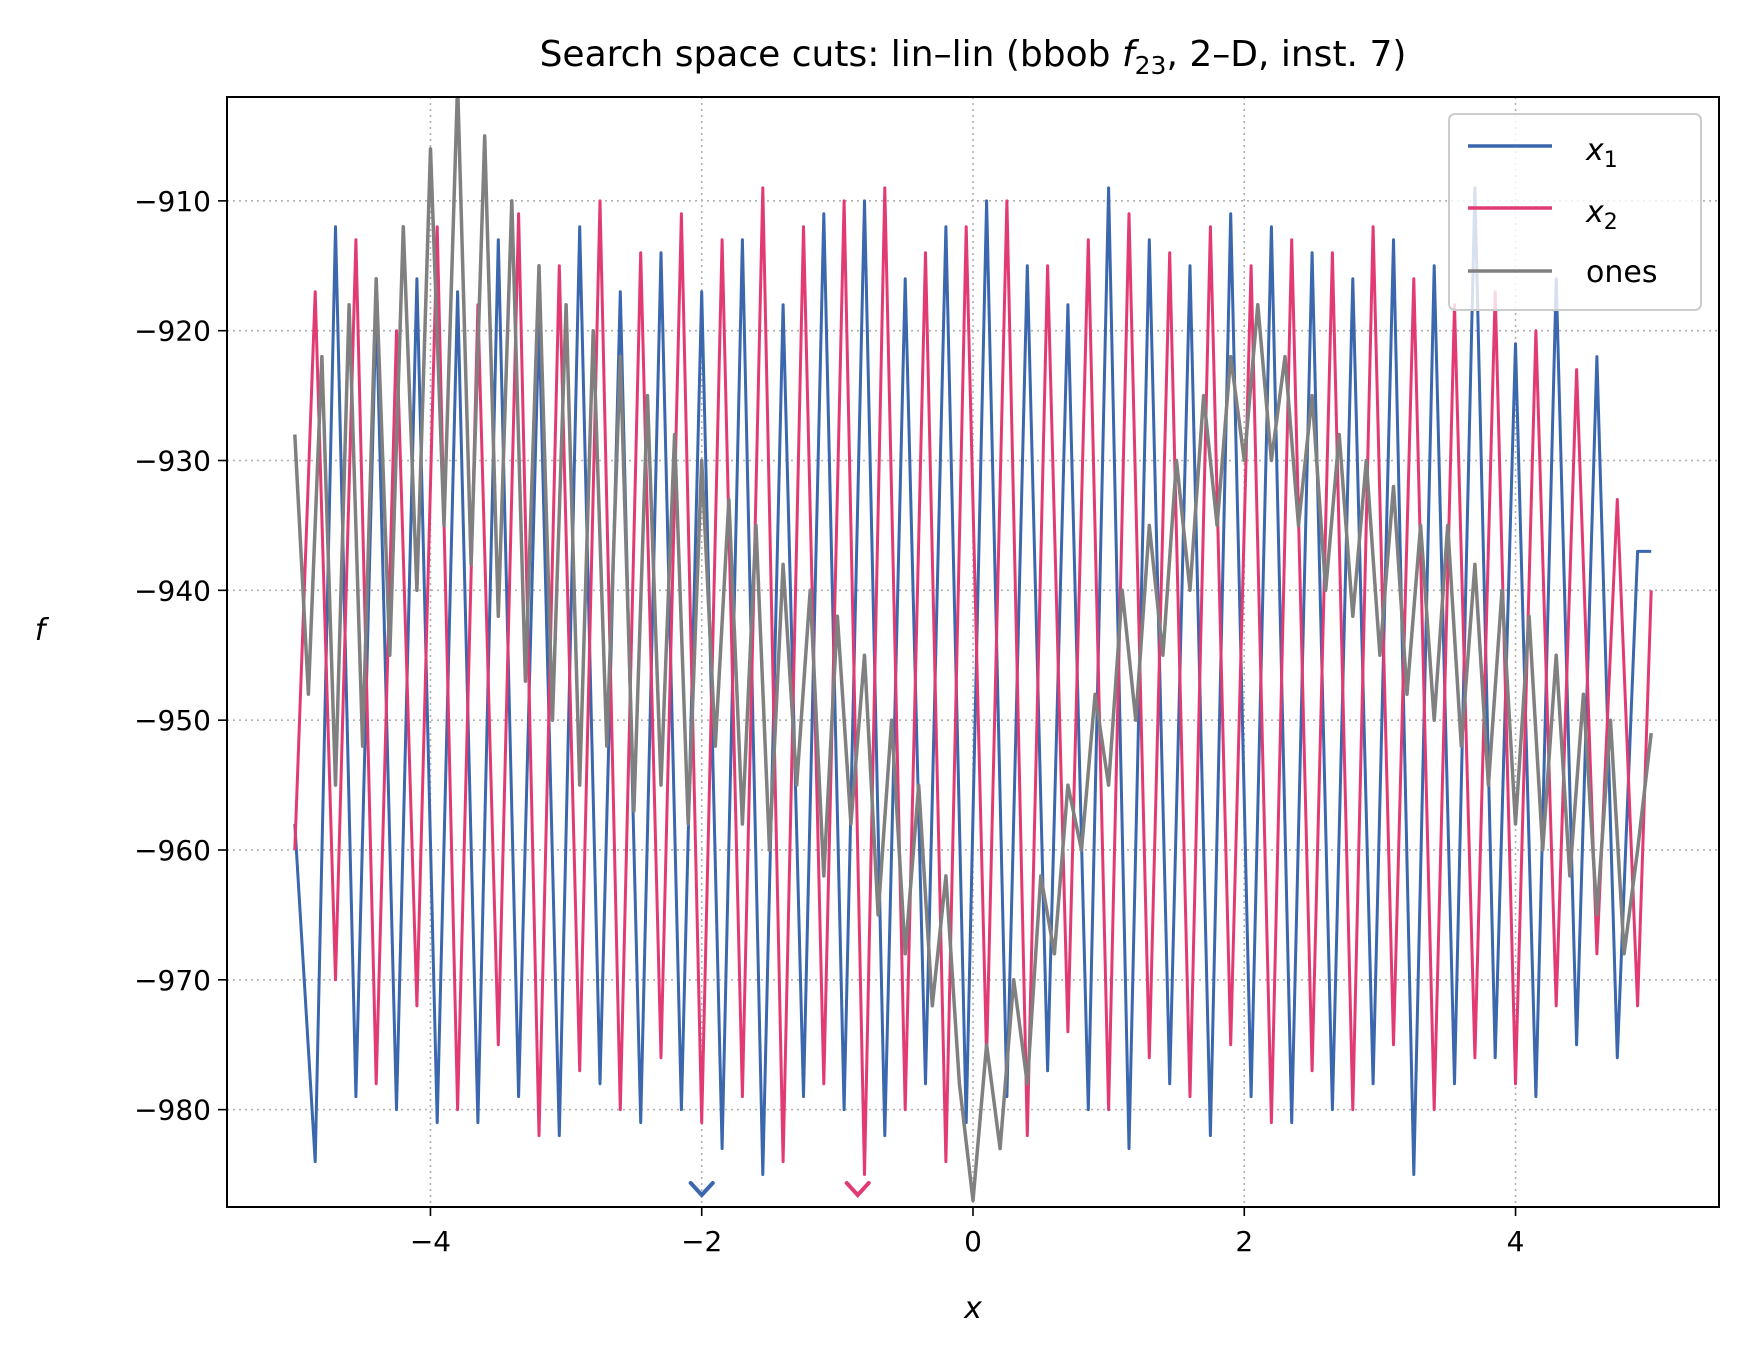 The height and width of the screenshot is (1359, 1744). What do you see at coordinates (172, 331) in the screenshot?
I see `y-tick-label: −920` at bounding box center [172, 331].